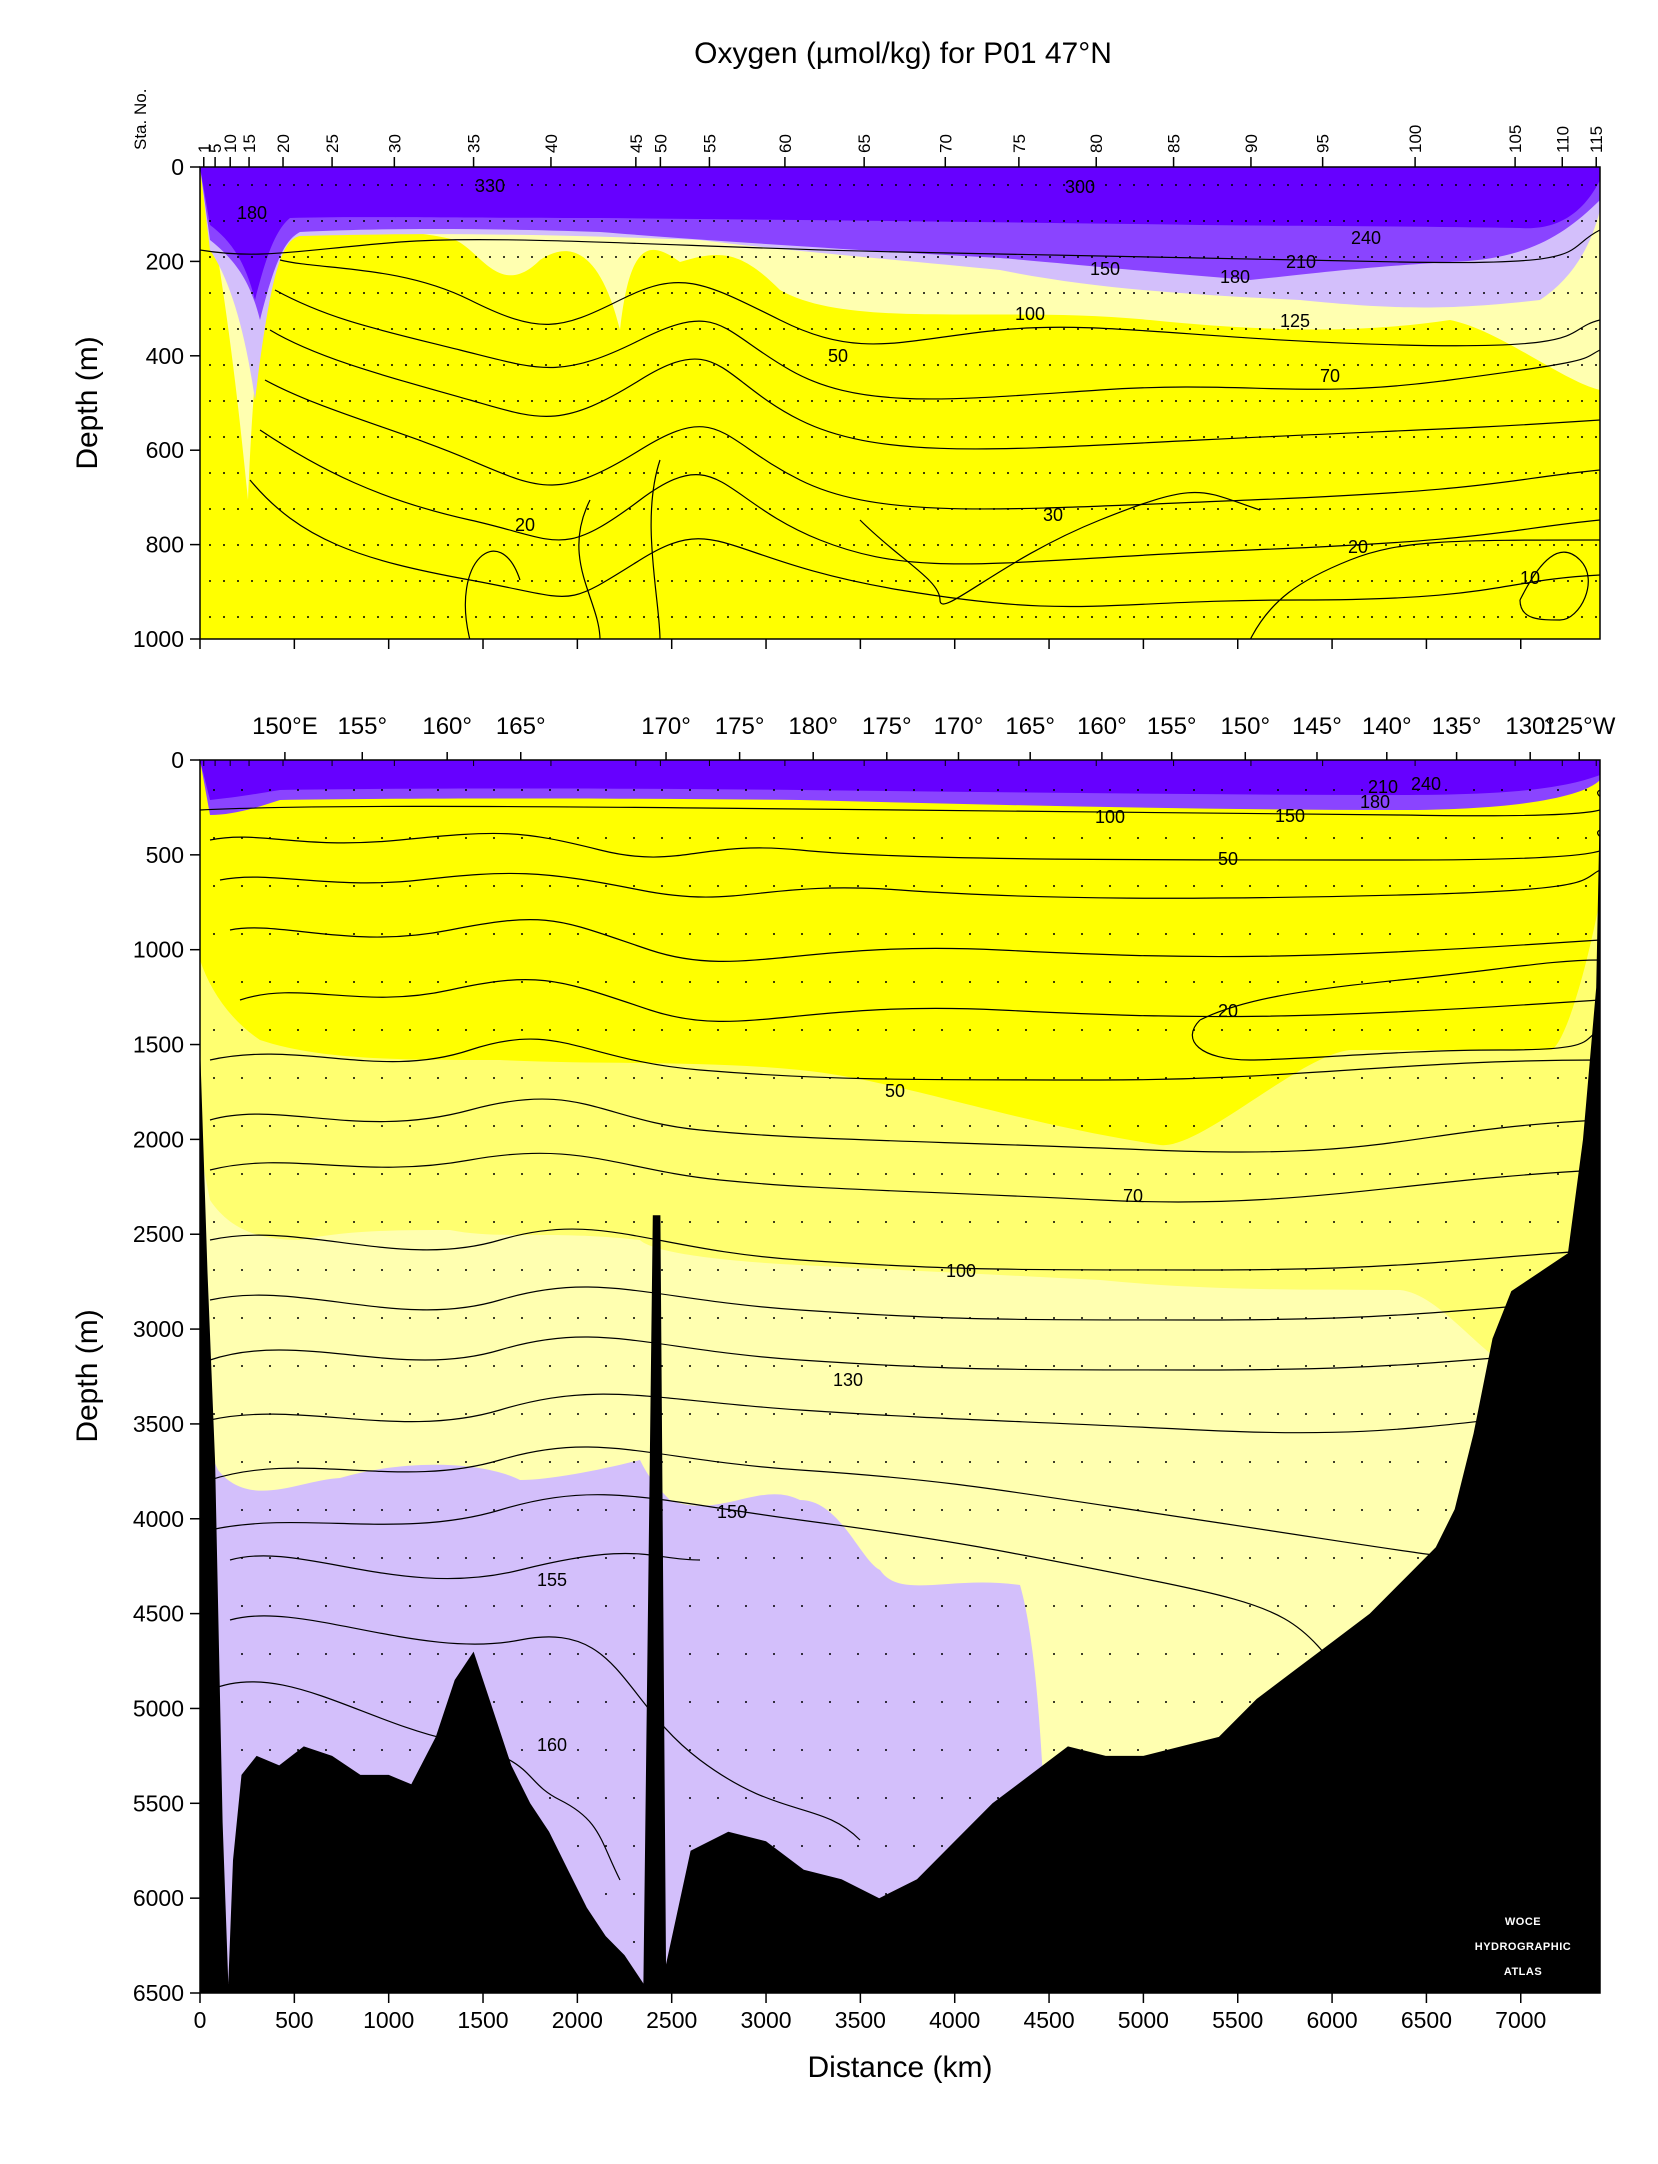 This screenshot has width=1658, height=2164. I want to click on station-label: 105, so click(1515, 139).